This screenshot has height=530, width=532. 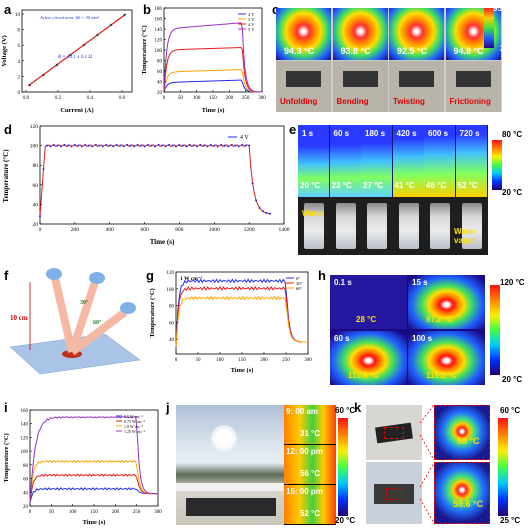 What do you see at coordinates (284, 230) in the screenshot?
I see `x-tick-label: 1400` at bounding box center [284, 230].